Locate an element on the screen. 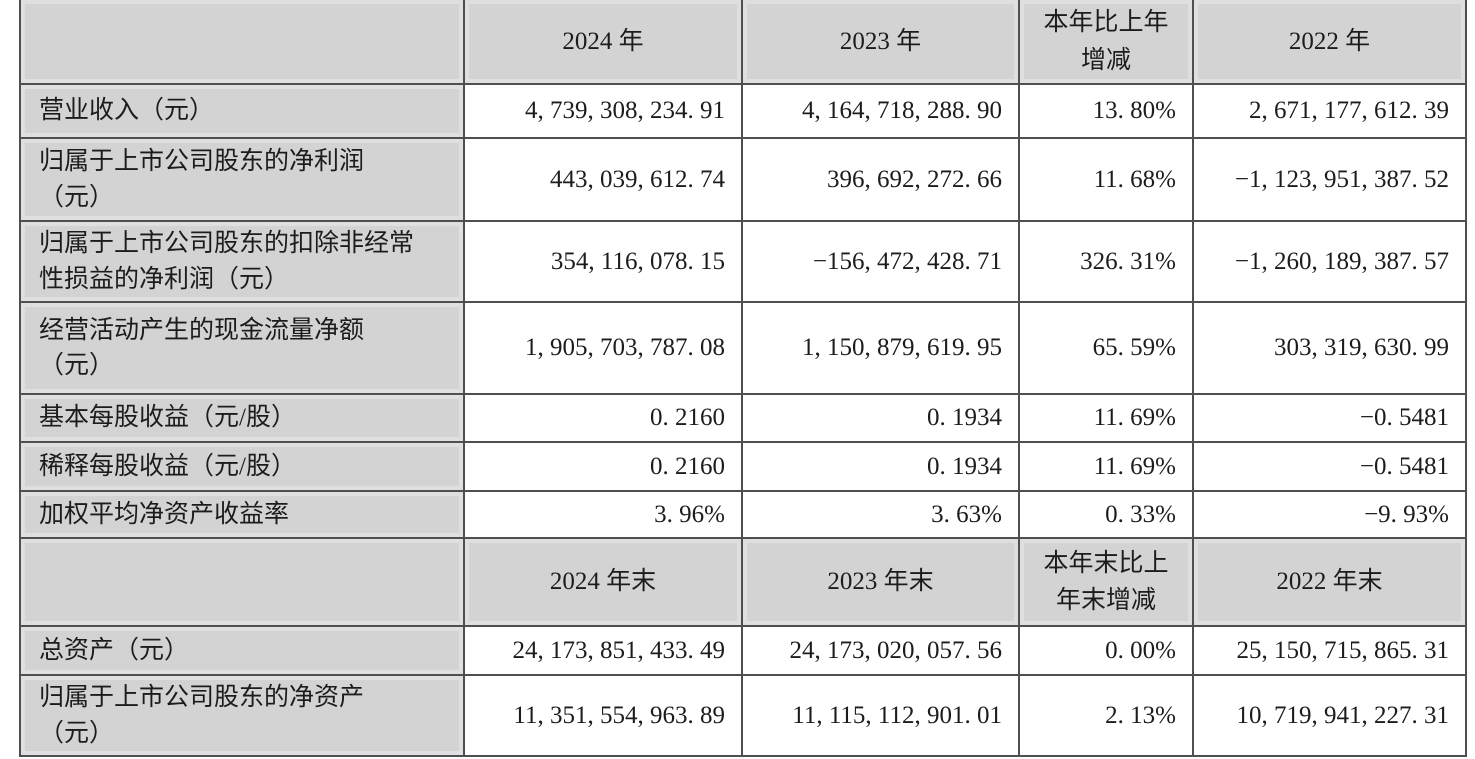 This screenshot has width=1475, height=759. metric-label: 归属于上市公司股东的扣除非经常 性损益的净利润（元） is located at coordinates (242, 261).